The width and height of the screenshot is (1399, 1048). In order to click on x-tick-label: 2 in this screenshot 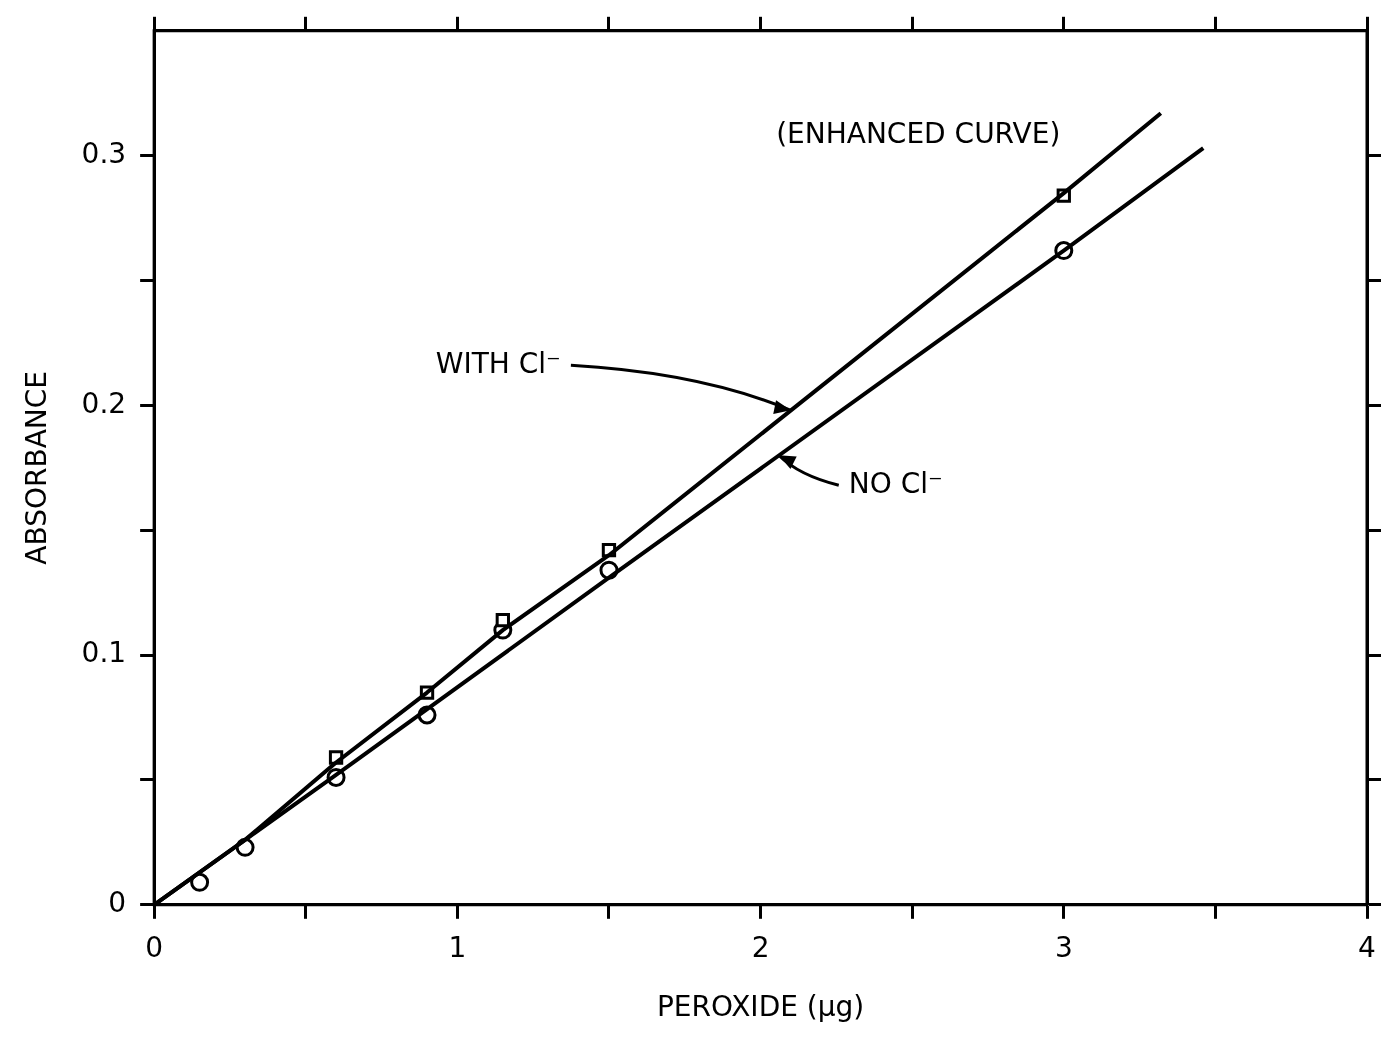, I will do `click(760, 947)`.